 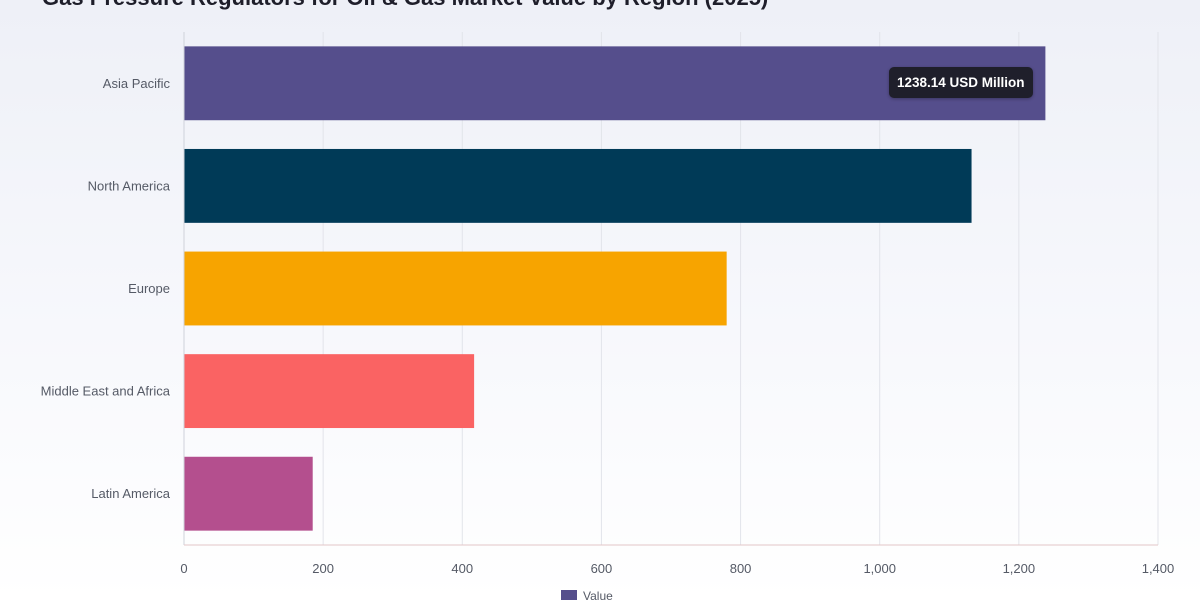 I want to click on legend-swatch, so click(x=569, y=595).